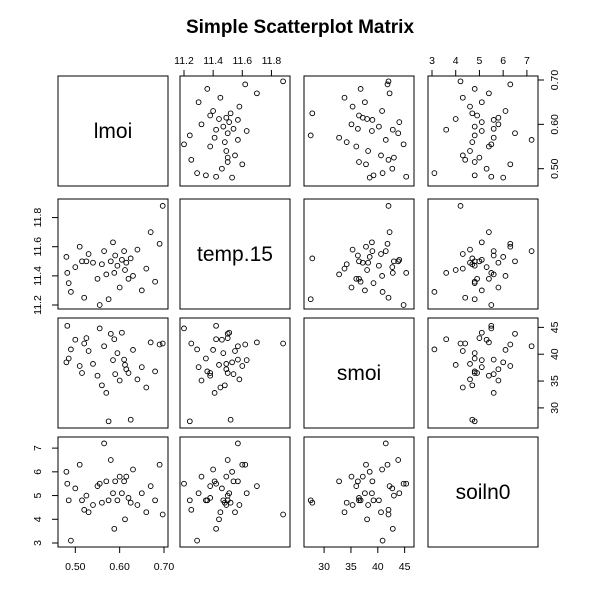 Image resolution: width=600 pixels, height=600 pixels. Describe the element at coordinates (351, 567) in the screenshot. I see `x-tick-label-smoi: 35` at that location.